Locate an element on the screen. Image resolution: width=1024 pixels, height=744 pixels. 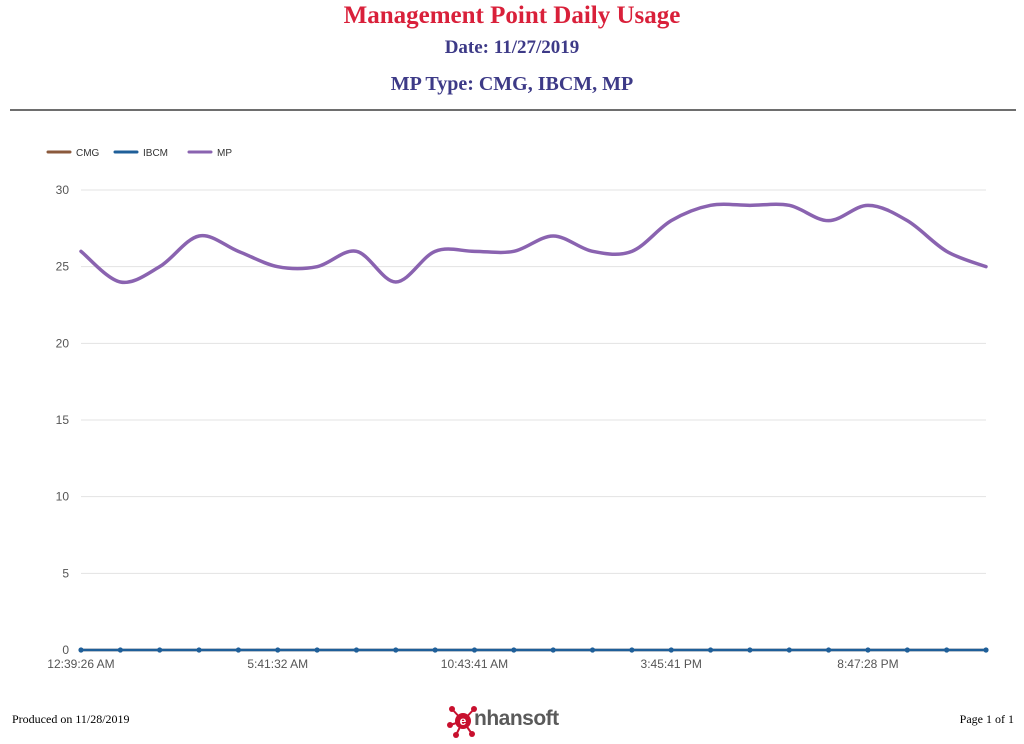
enhansoft-logo-text: nhansoft is located at coordinates (516, 718).